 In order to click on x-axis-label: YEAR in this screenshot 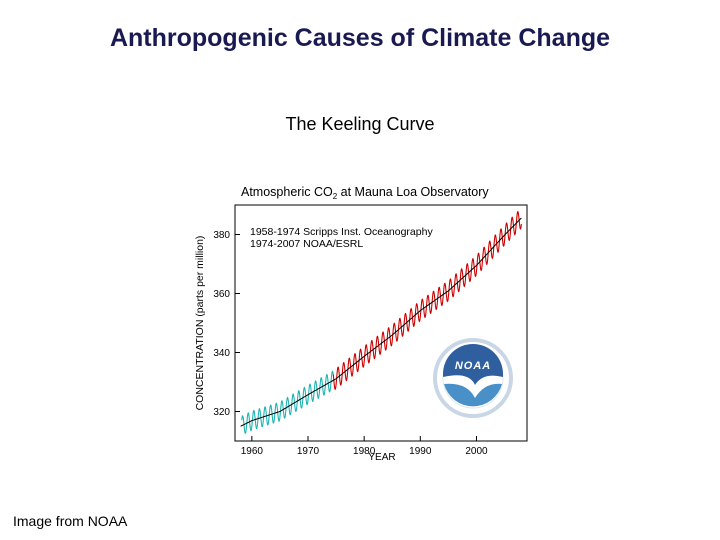, I will do `click(381, 457)`.